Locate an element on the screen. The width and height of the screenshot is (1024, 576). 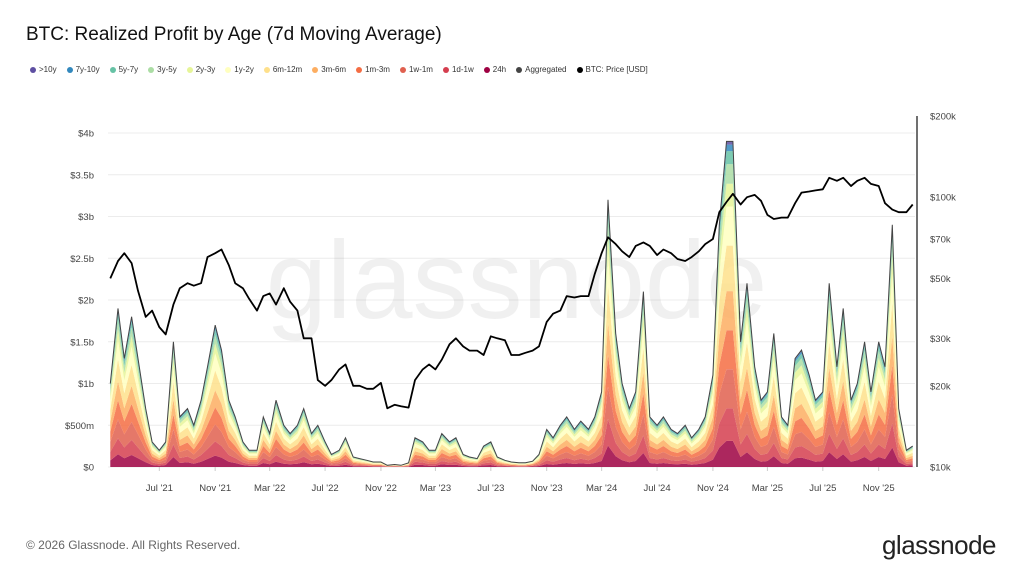
x-tick-label: Nov '24 is located at coordinates (713, 488).